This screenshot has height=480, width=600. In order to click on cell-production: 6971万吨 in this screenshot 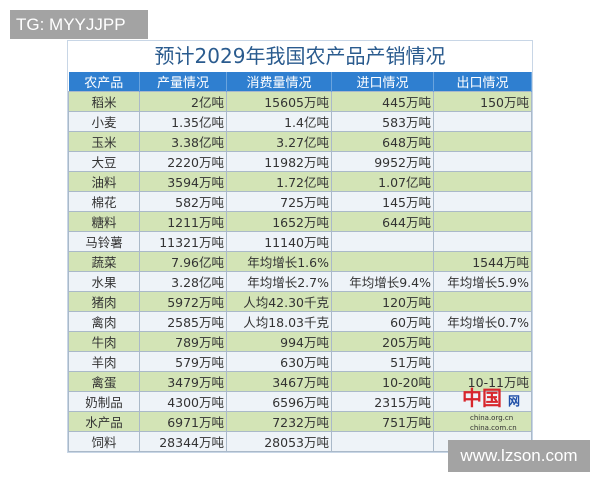, I will do `click(183, 421)`.